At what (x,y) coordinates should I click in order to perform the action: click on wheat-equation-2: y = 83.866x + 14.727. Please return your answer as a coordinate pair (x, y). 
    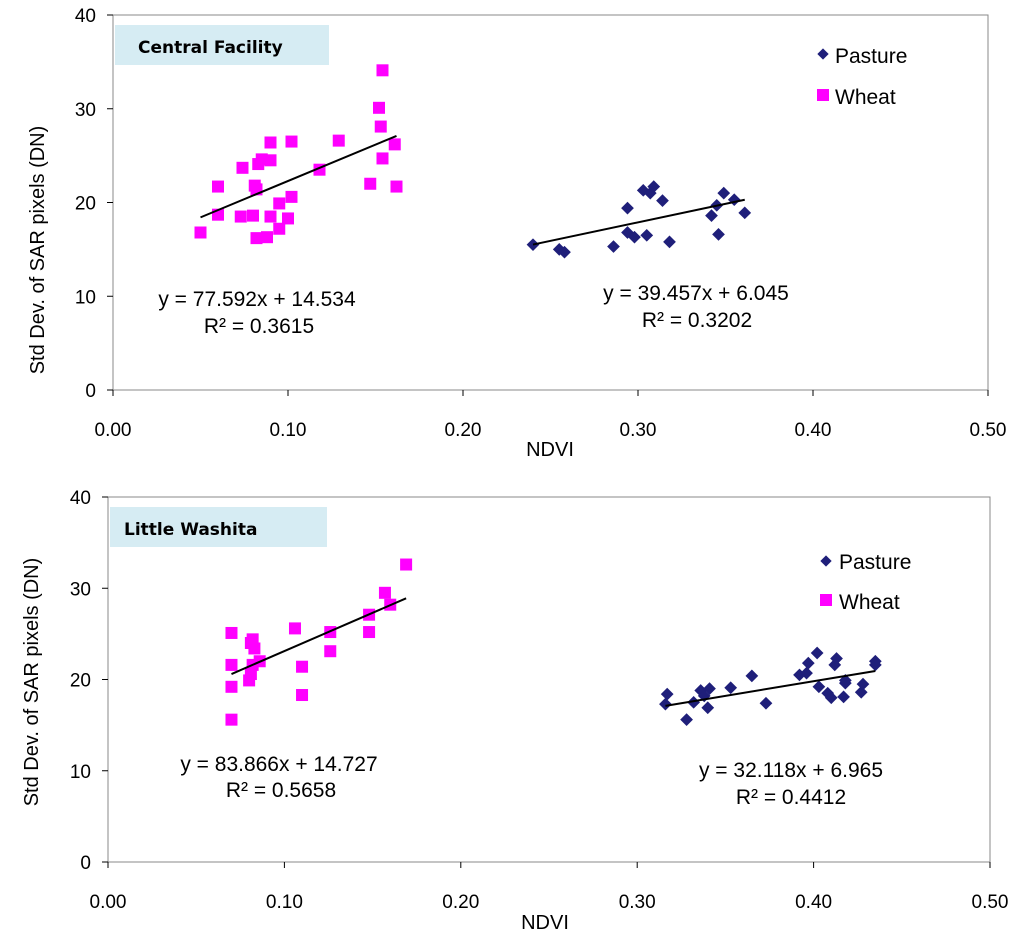
    Looking at the image, I should click on (278, 764).